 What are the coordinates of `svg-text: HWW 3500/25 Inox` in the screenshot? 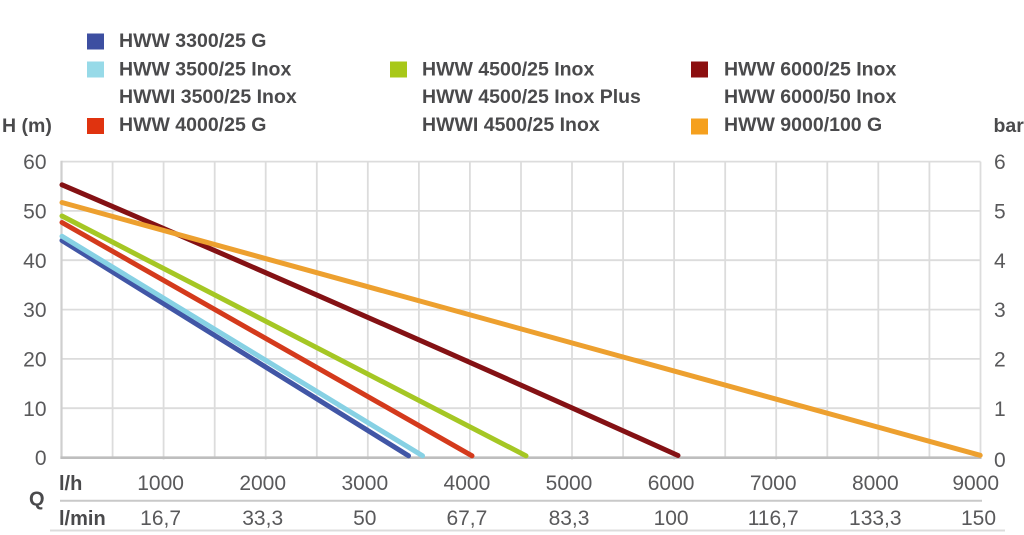 It's located at (205, 69).